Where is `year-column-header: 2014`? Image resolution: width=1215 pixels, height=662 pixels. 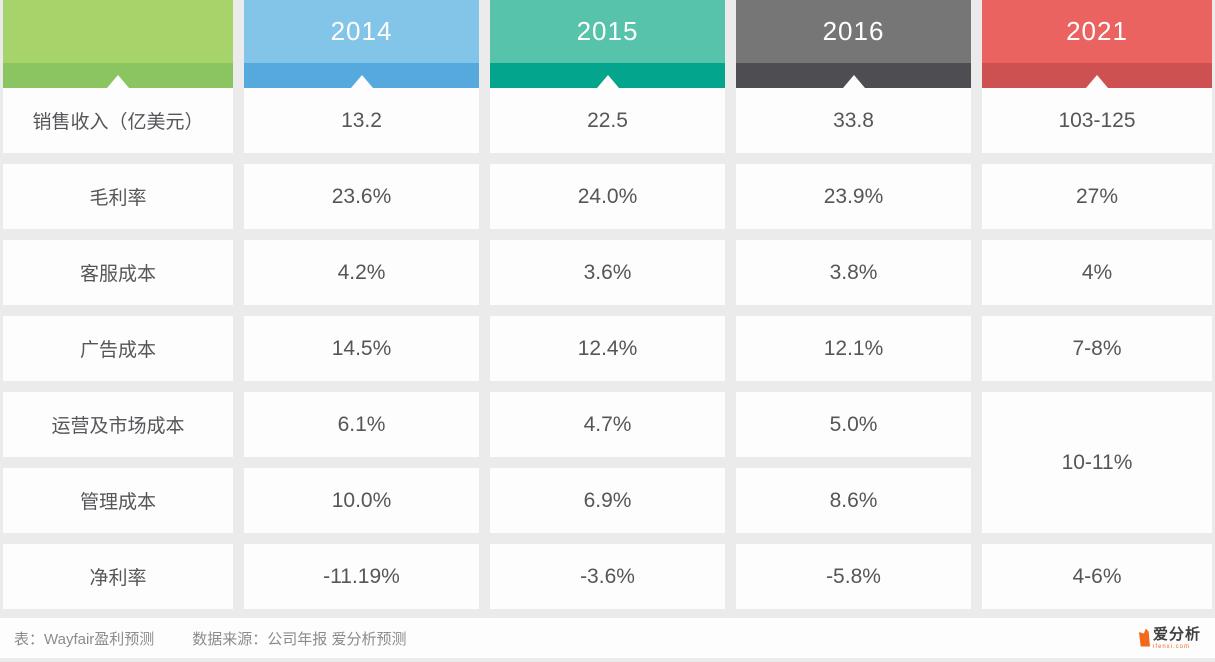 year-column-header: 2014 is located at coordinates (361, 44).